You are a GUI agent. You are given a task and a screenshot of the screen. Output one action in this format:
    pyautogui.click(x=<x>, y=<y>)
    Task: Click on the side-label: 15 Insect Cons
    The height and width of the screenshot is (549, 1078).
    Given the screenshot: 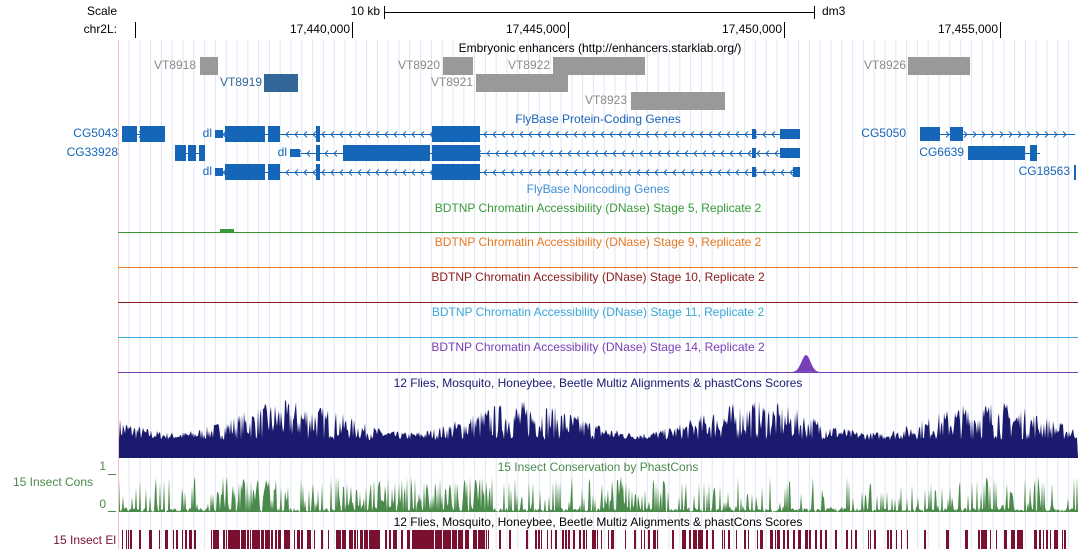 What is the action you would take?
    pyautogui.click(x=53, y=482)
    